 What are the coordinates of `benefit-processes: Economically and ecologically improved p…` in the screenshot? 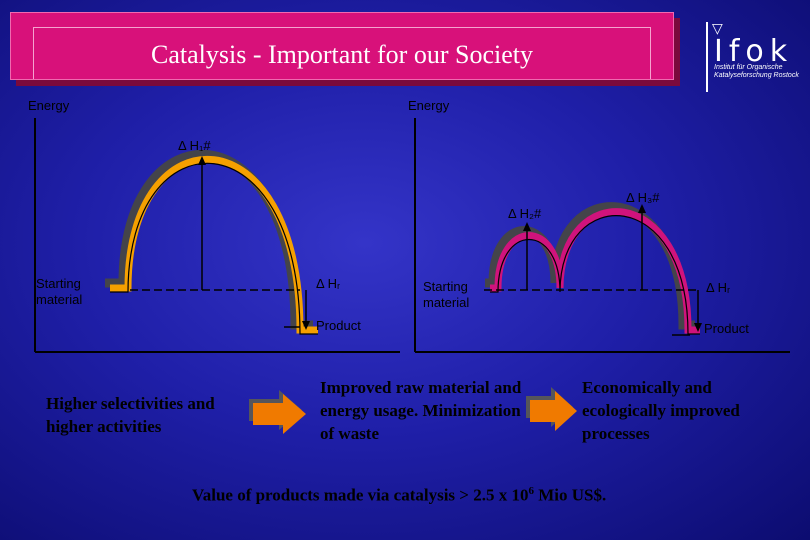 It's located at (661, 410).